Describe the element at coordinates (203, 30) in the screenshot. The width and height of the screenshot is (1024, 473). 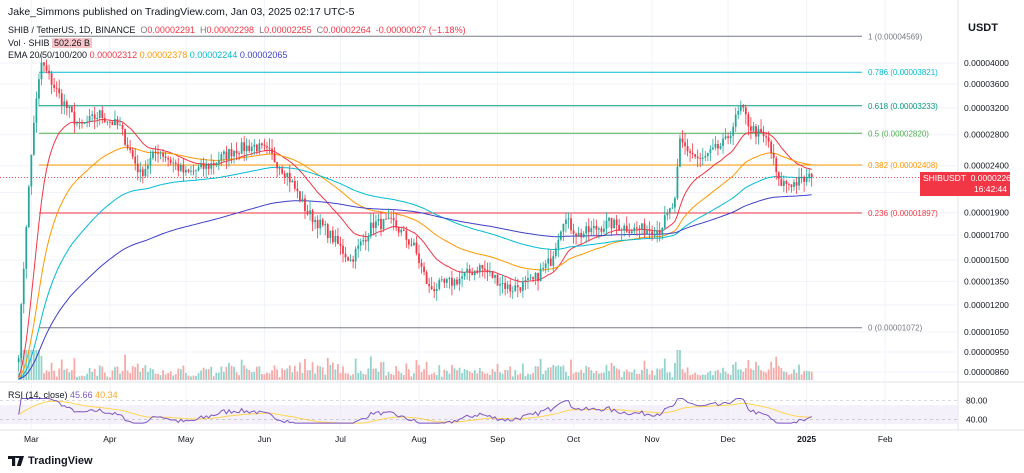
I see `high-label: H` at that location.